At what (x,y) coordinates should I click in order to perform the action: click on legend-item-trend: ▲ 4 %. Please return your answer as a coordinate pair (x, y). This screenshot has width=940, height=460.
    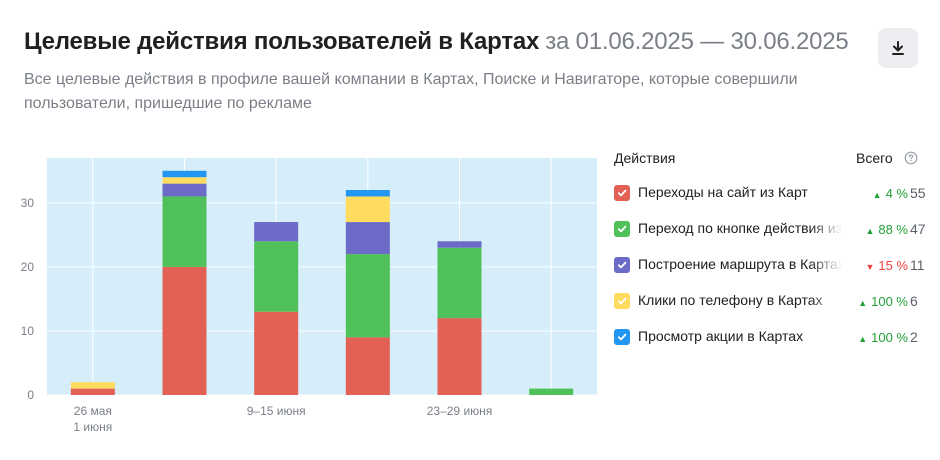
    Looking at the image, I should click on (880, 193).